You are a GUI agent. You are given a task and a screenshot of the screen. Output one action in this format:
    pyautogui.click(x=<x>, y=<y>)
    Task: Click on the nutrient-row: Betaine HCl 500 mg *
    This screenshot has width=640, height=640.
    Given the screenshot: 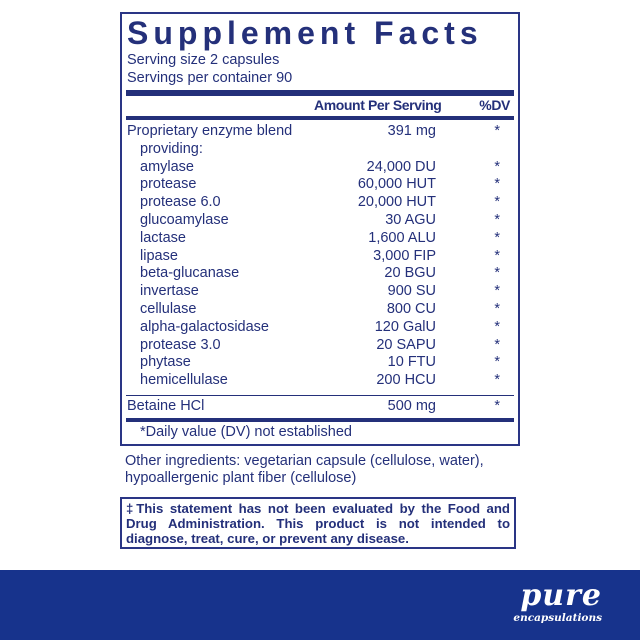 What is the action you would take?
    pyautogui.click(x=320, y=406)
    